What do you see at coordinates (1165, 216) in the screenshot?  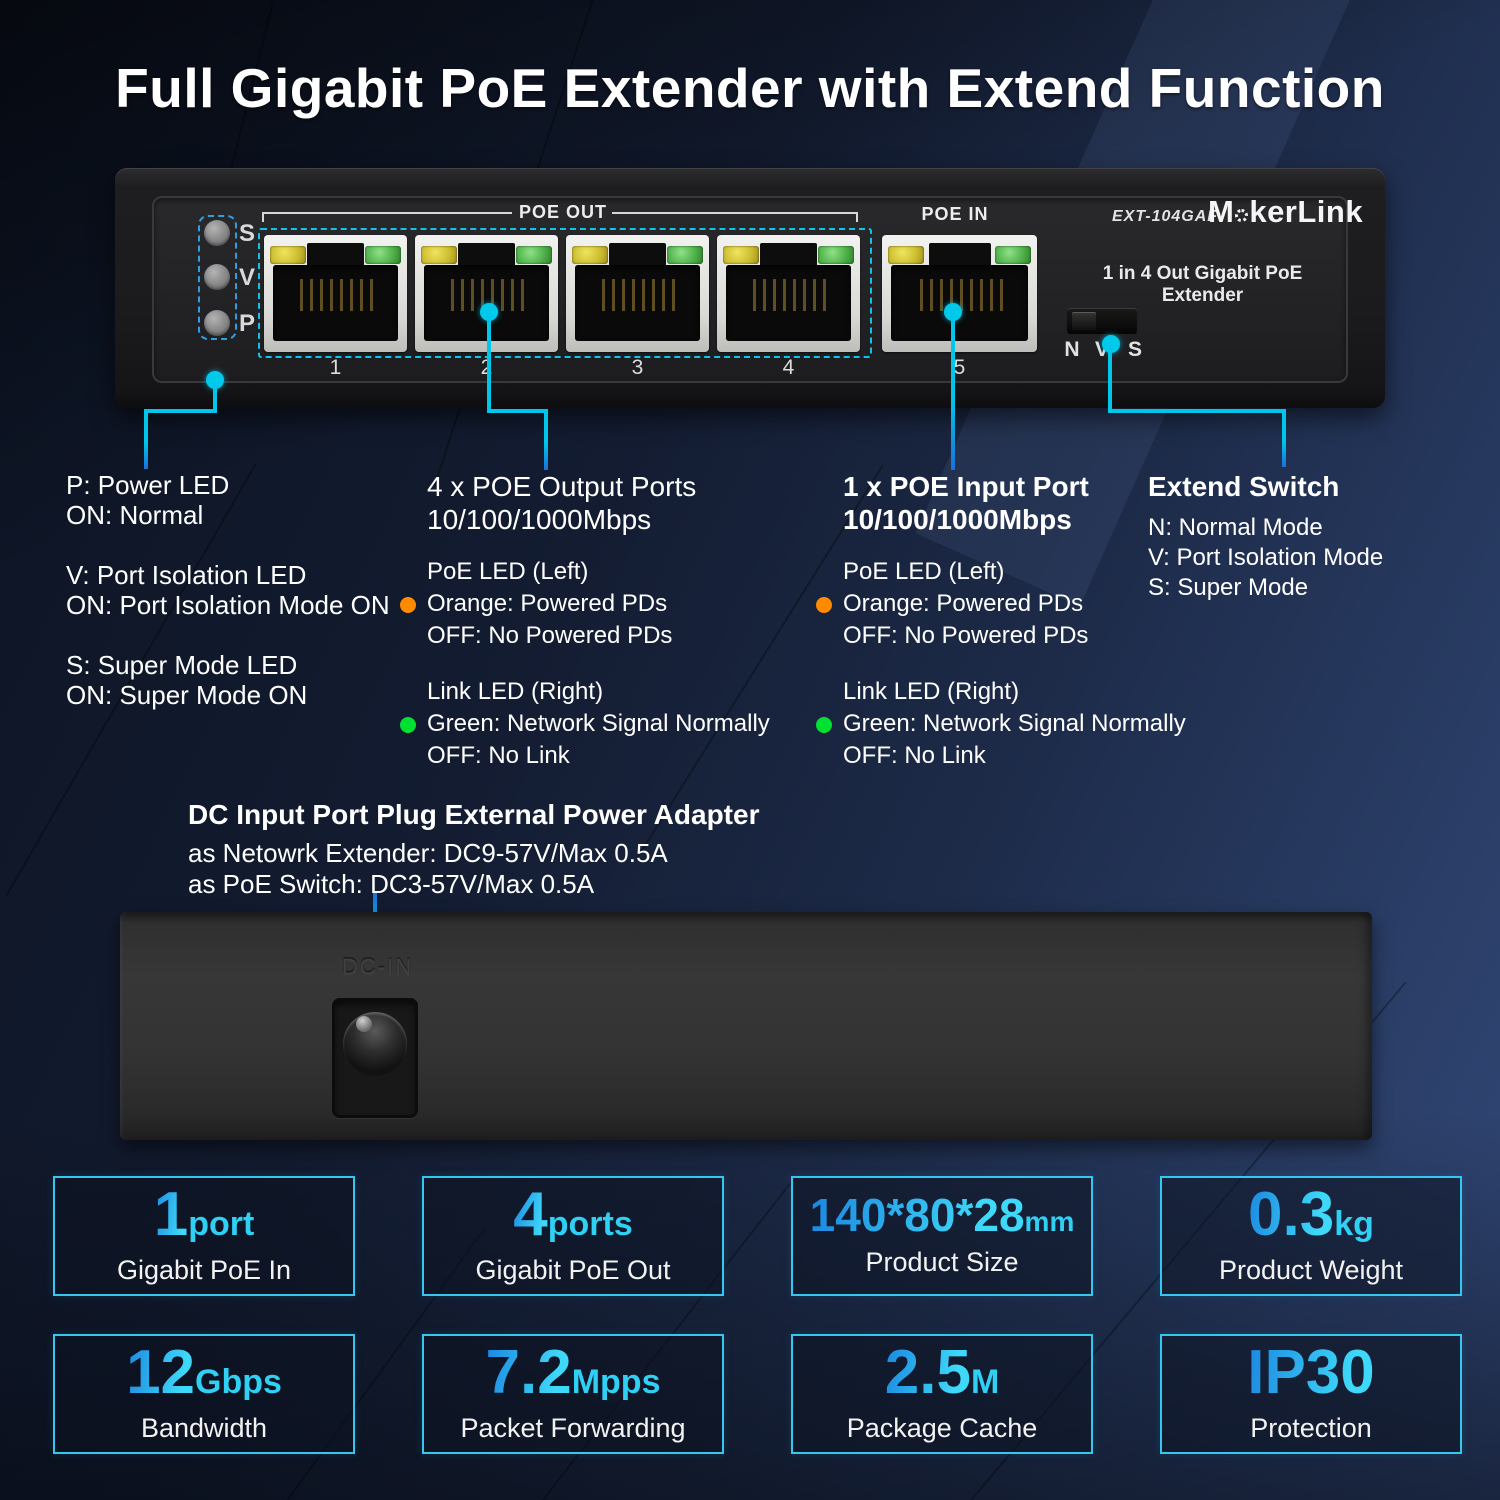 I see `model-number-text: EXT-104GAF` at bounding box center [1165, 216].